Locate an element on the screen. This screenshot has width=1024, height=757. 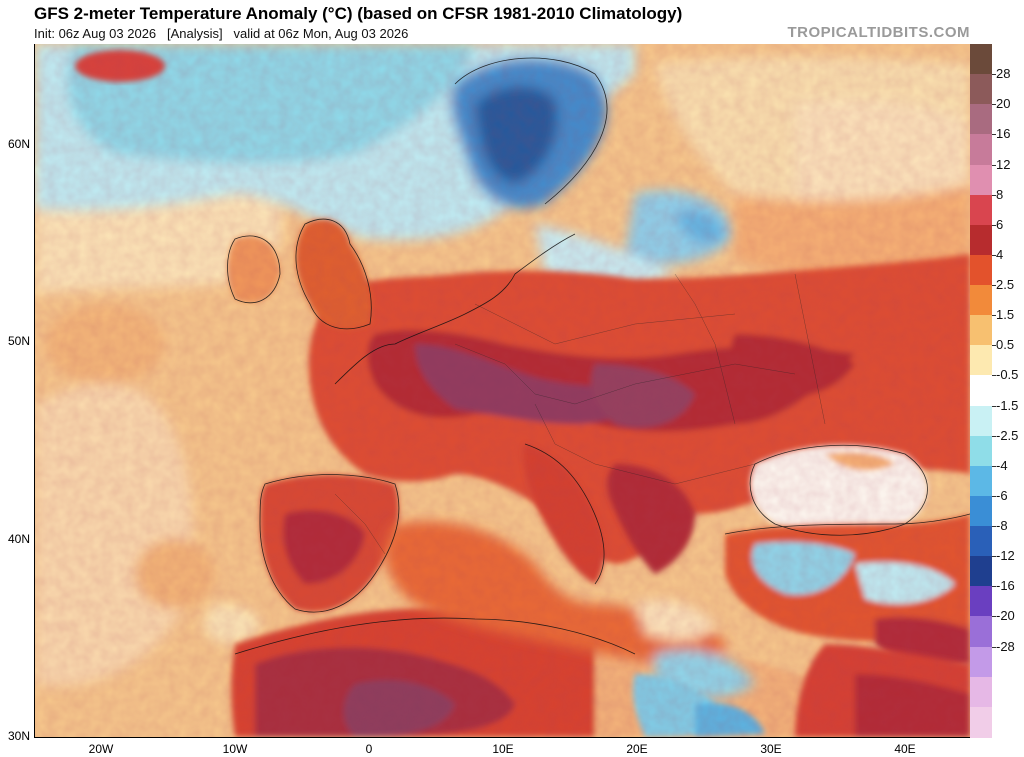
colorbar-label: -12 is located at coordinates (1005, 556).